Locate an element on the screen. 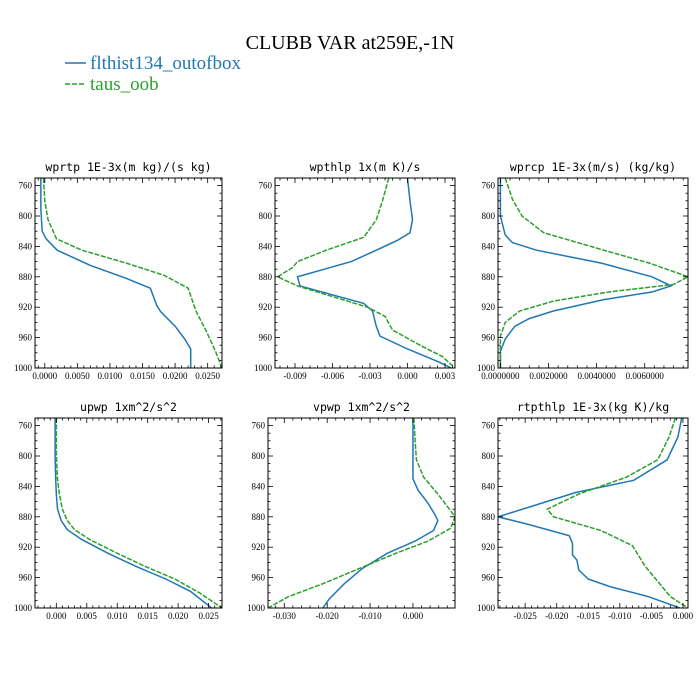  x-tick-label: 0.0020000 is located at coordinates (548, 376).